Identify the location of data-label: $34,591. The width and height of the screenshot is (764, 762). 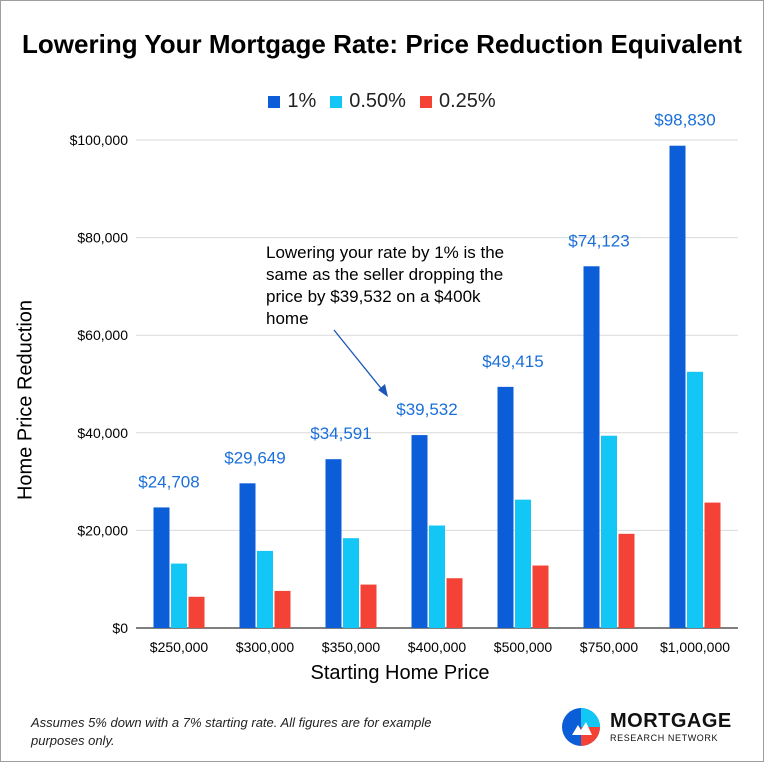
(340, 433).